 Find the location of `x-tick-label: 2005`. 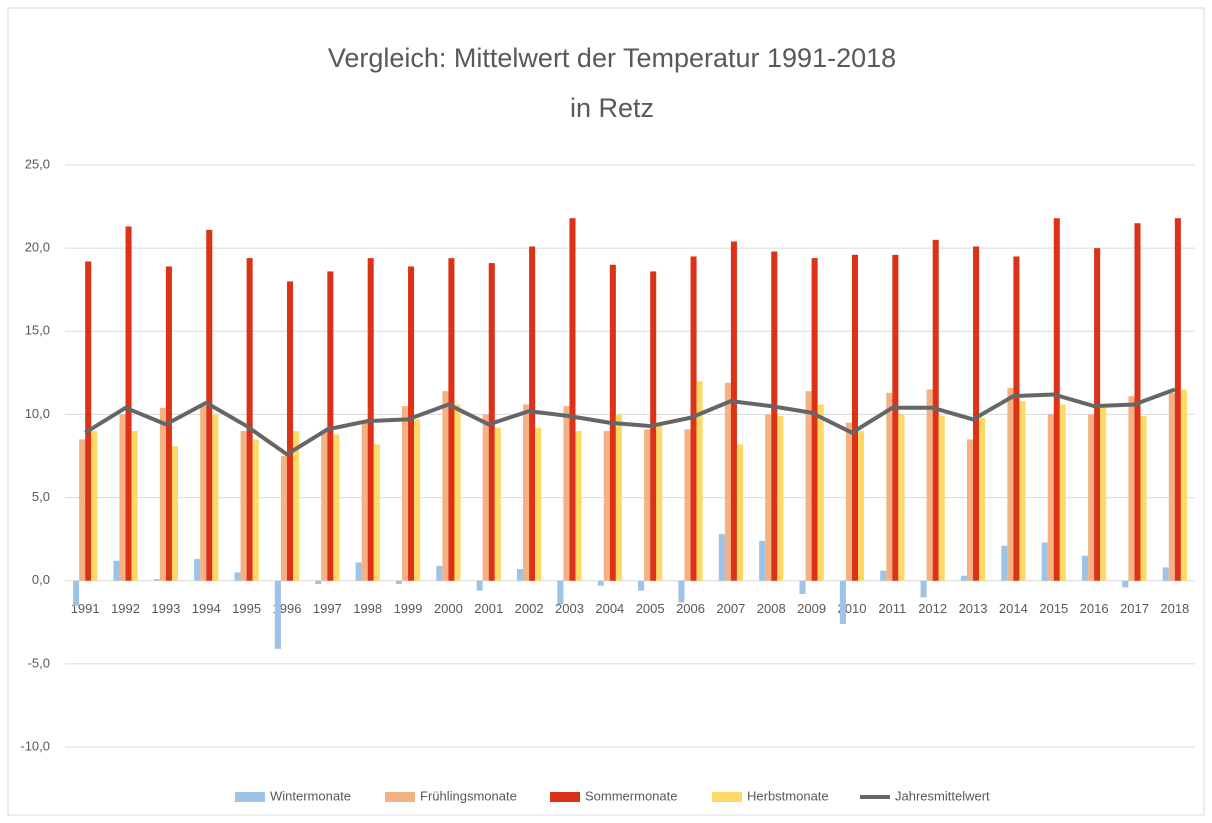

x-tick-label: 2005 is located at coordinates (650, 608).